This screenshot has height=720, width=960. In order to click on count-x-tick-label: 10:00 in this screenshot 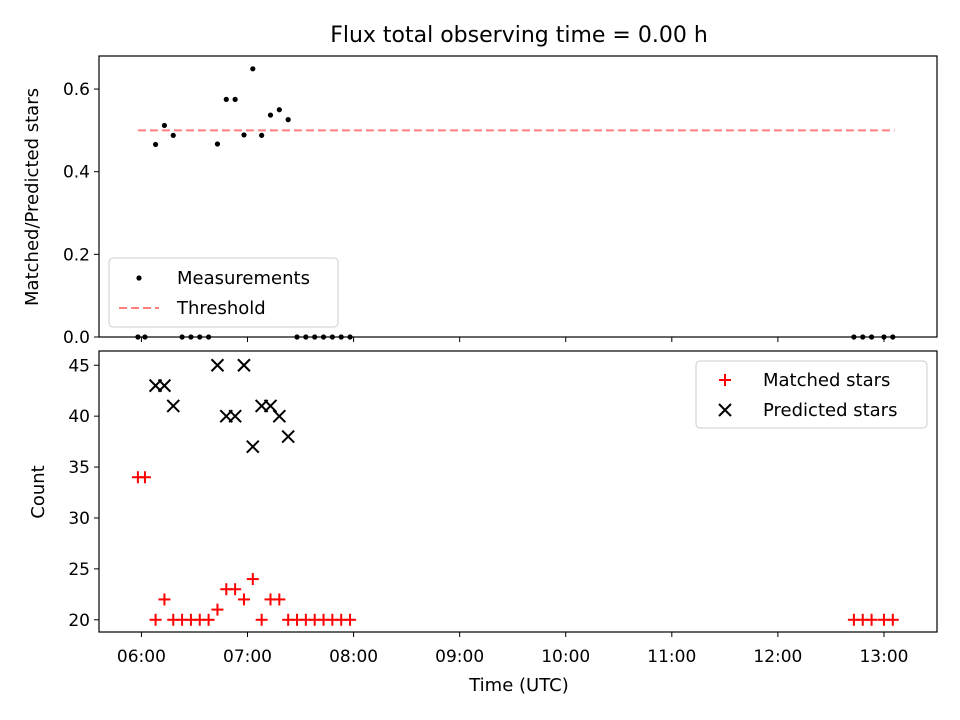, I will do `click(565, 657)`.